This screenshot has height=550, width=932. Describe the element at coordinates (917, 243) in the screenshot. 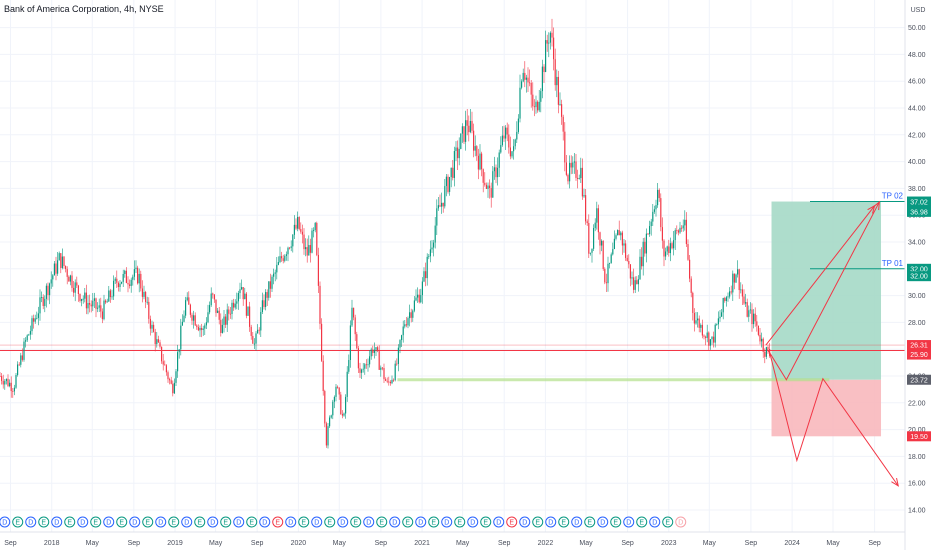

I see `y-tick-label: 34.00` at that location.